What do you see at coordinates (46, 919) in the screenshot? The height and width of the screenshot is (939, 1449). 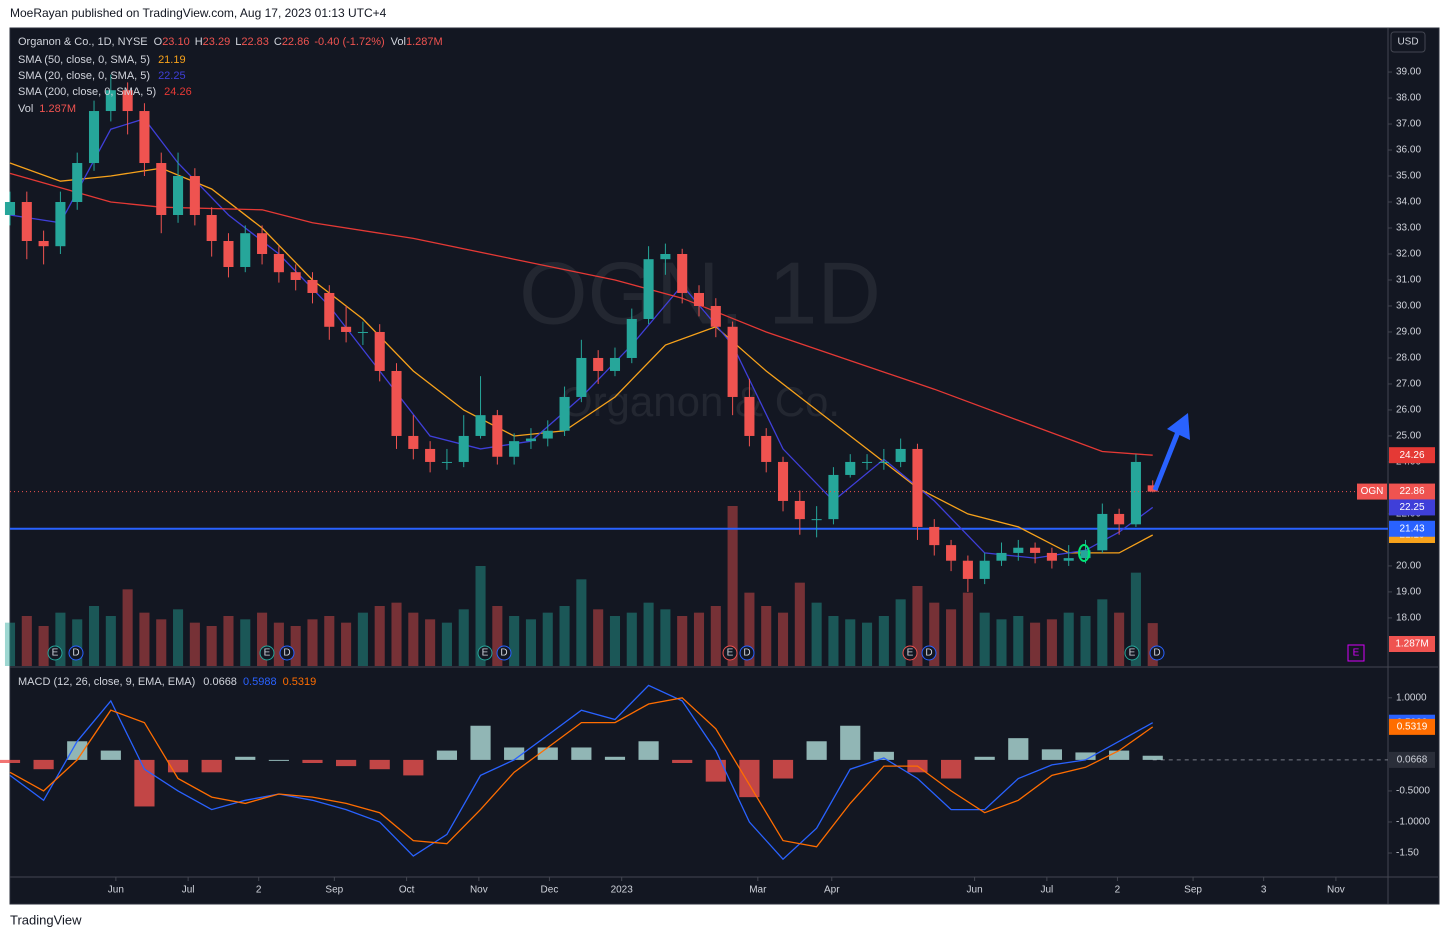 I see `brand: TradingView` at bounding box center [46, 919].